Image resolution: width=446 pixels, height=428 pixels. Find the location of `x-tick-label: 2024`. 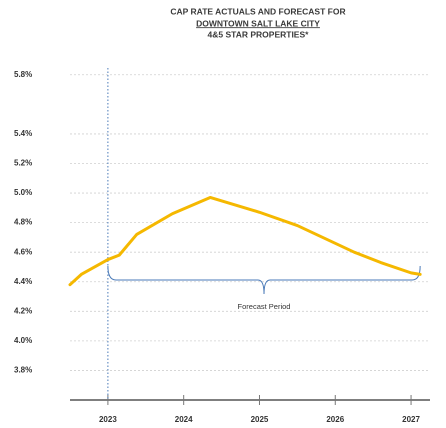

x-tick-label: 2024 is located at coordinates (184, 419).